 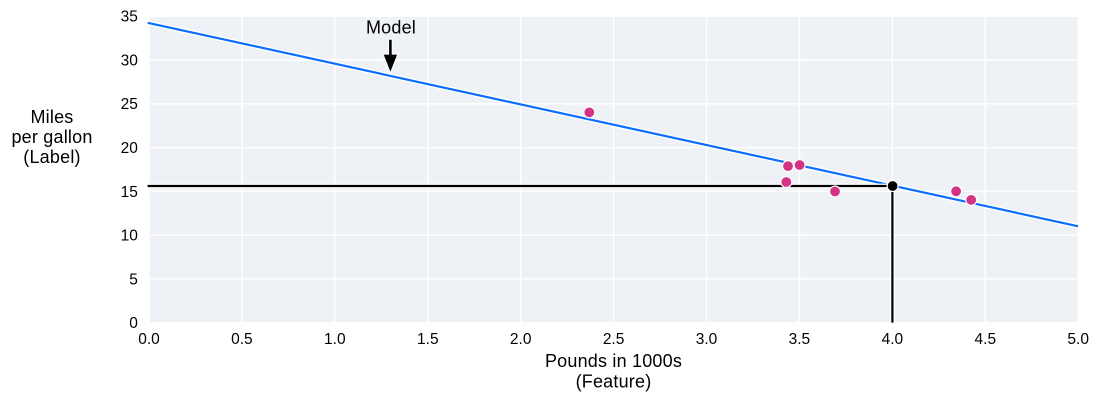 I want to click on svg-text: Pounds in 1000s, so click(x=613, y=361).